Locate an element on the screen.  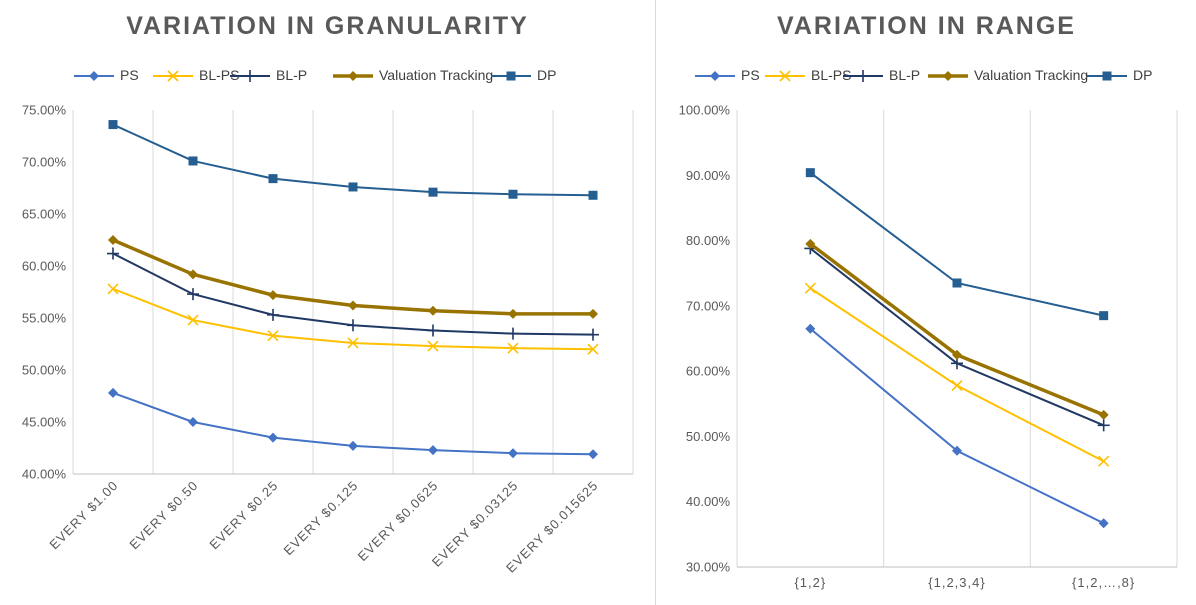
series-bl-ps is located at coordinates (353, 319).